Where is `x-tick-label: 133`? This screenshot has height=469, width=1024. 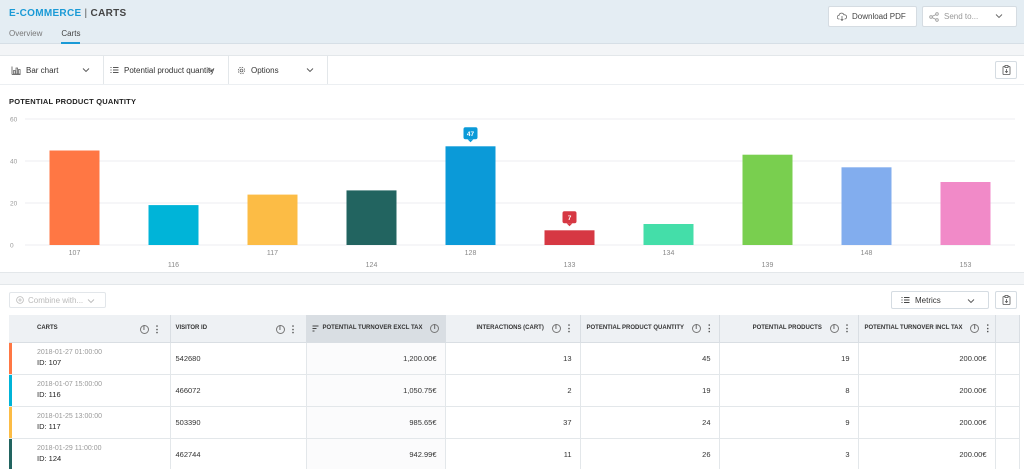 x-tick-label: 133 is located at coordinates (570, 265).